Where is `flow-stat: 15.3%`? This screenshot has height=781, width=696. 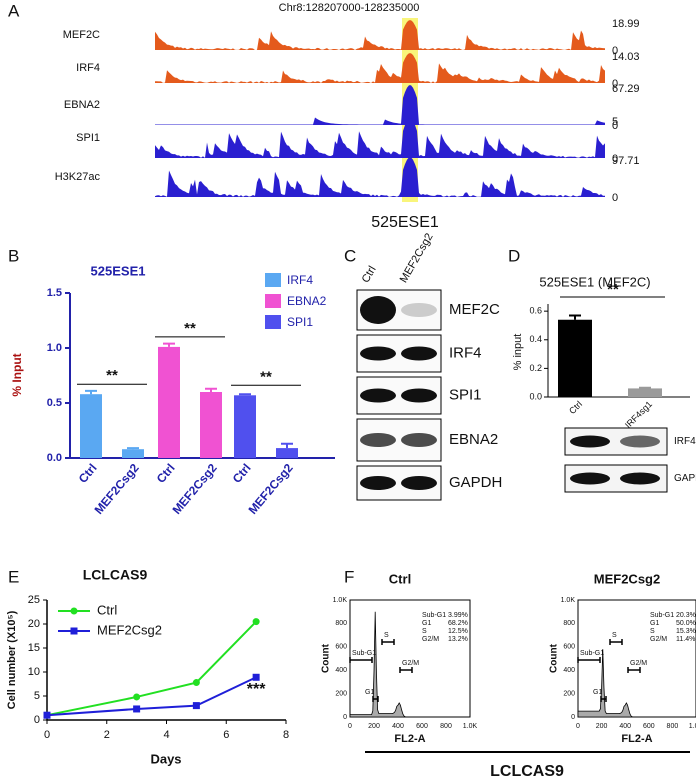
flow-stat: 15.3% is located at coordinates (686, 631).